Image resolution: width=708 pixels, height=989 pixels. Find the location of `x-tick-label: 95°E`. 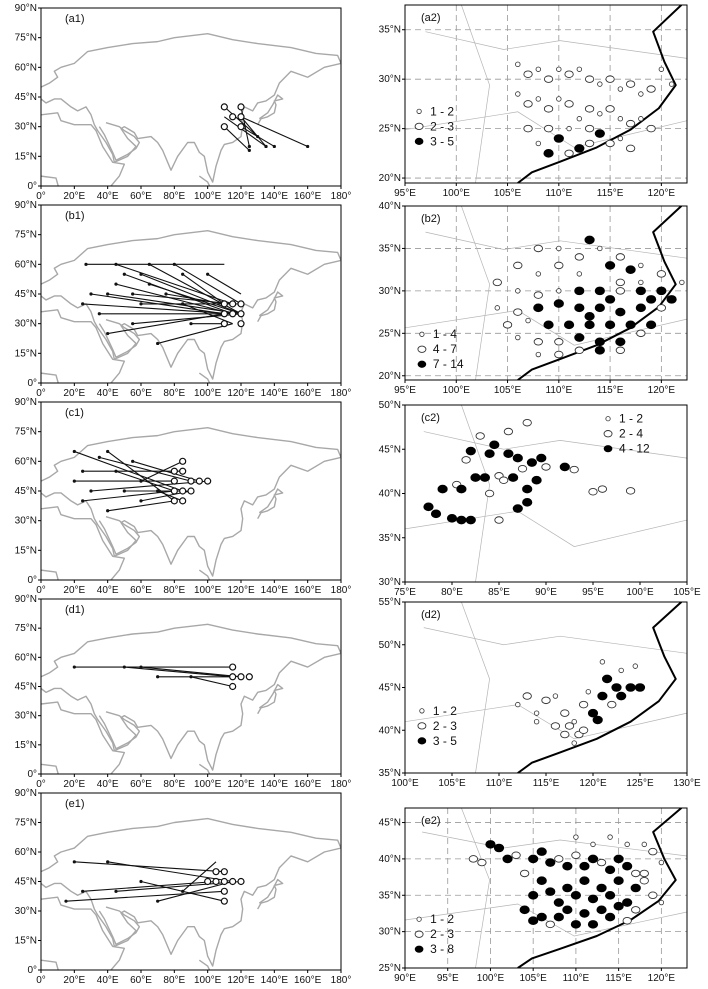

x-tick-label: 95°E is located at coordinates (405, 390).